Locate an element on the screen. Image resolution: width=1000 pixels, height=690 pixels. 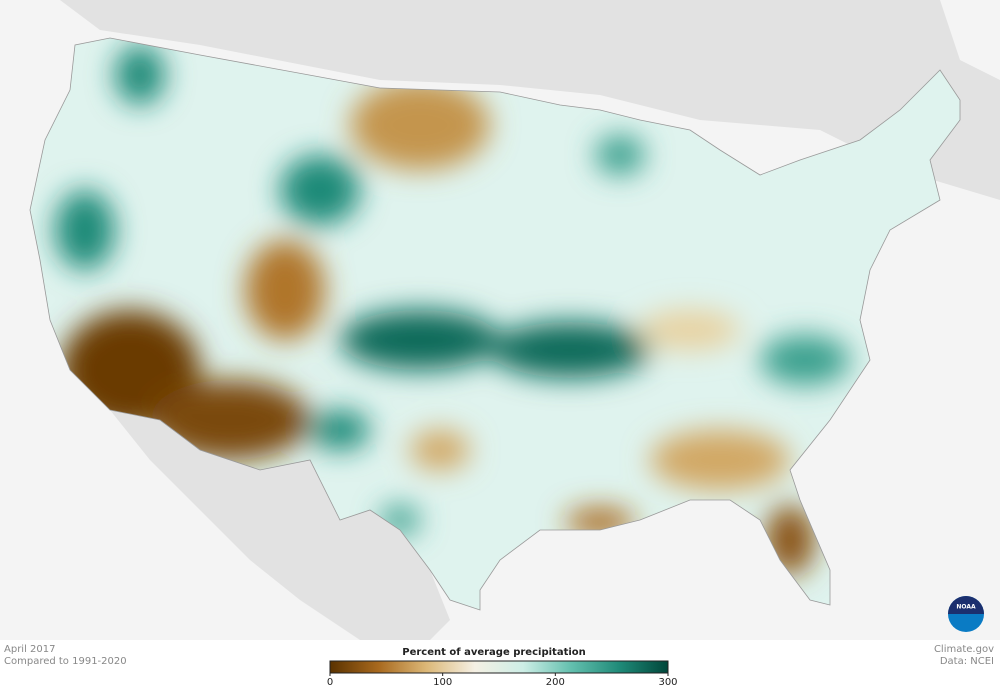
legend-tick-label: 300 is located at coordinates (667, 682).